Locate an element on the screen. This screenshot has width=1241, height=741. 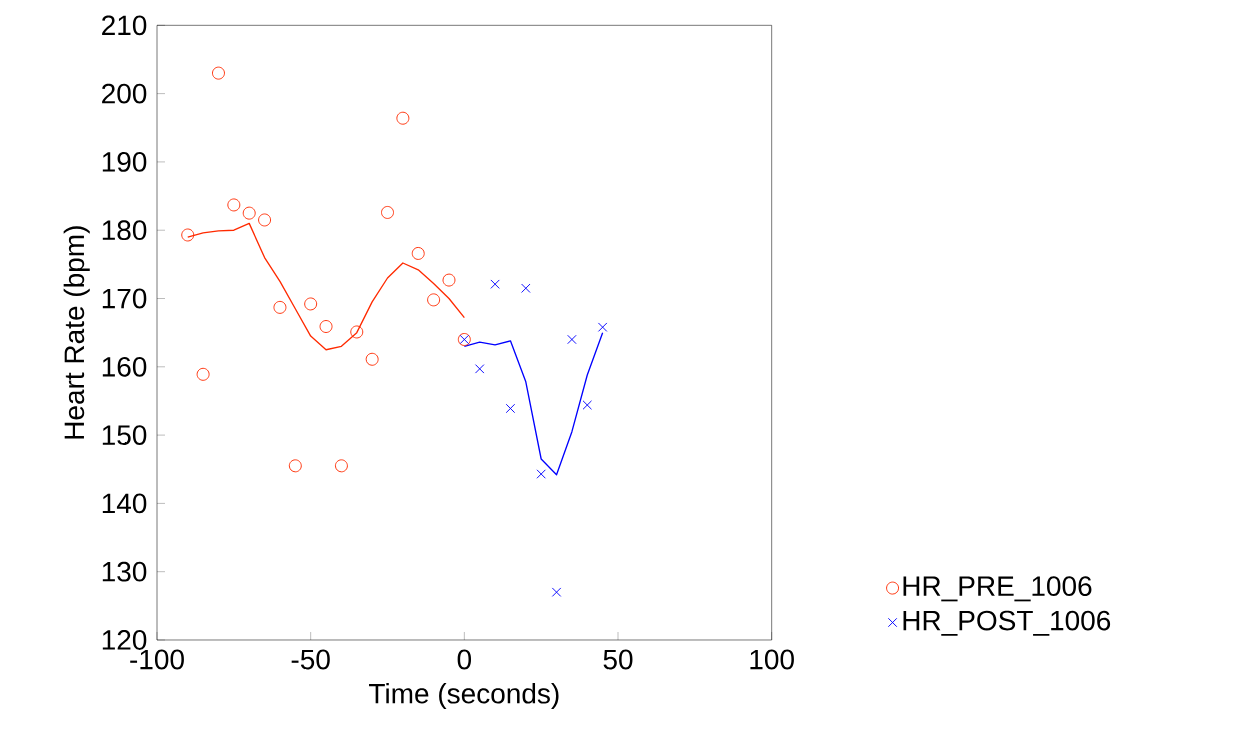
x-tick-label: -50 is located at coordinates (310, 659).